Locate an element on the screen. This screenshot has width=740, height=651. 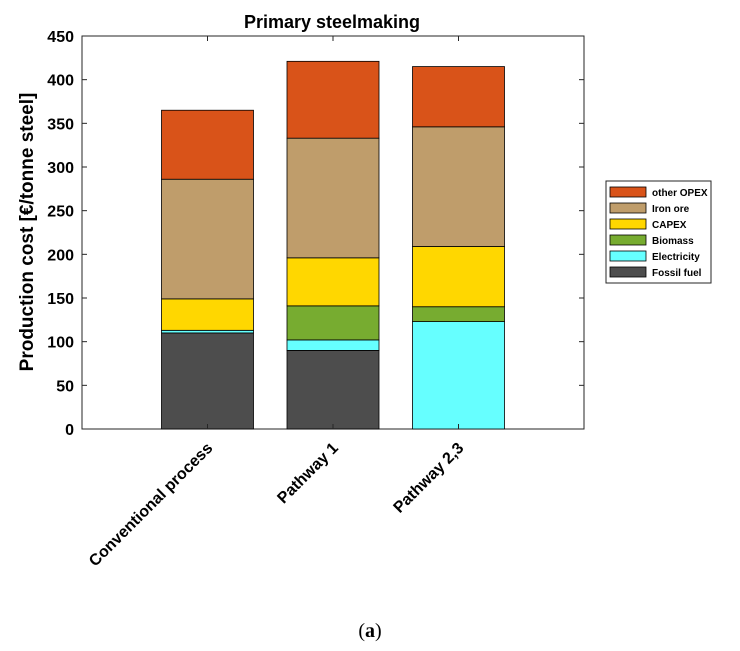
y-tick-label: 0 is located at coordinates (69, 430).